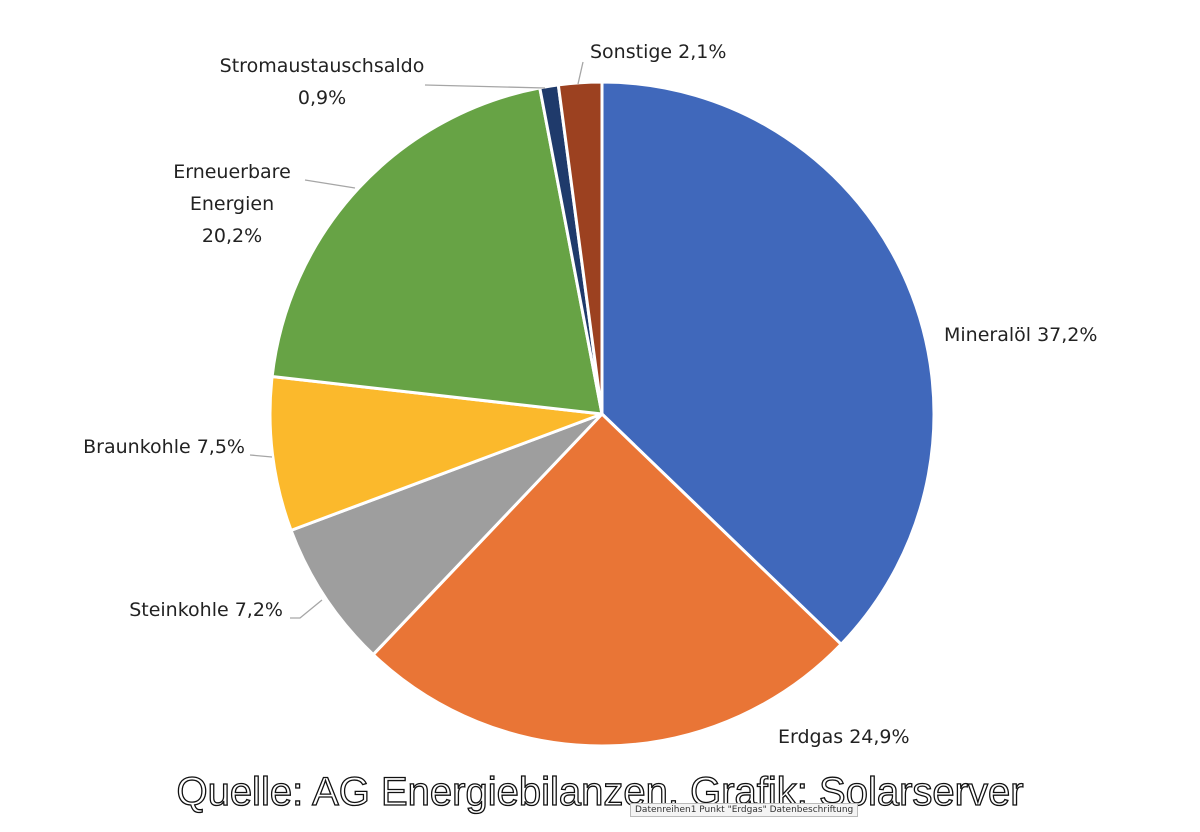 The width and height of the screenshot is (1200, 832). Describe the element at coordinates (137, 447) in the screenshot. I see `category-label: Braunkohle` at that location.